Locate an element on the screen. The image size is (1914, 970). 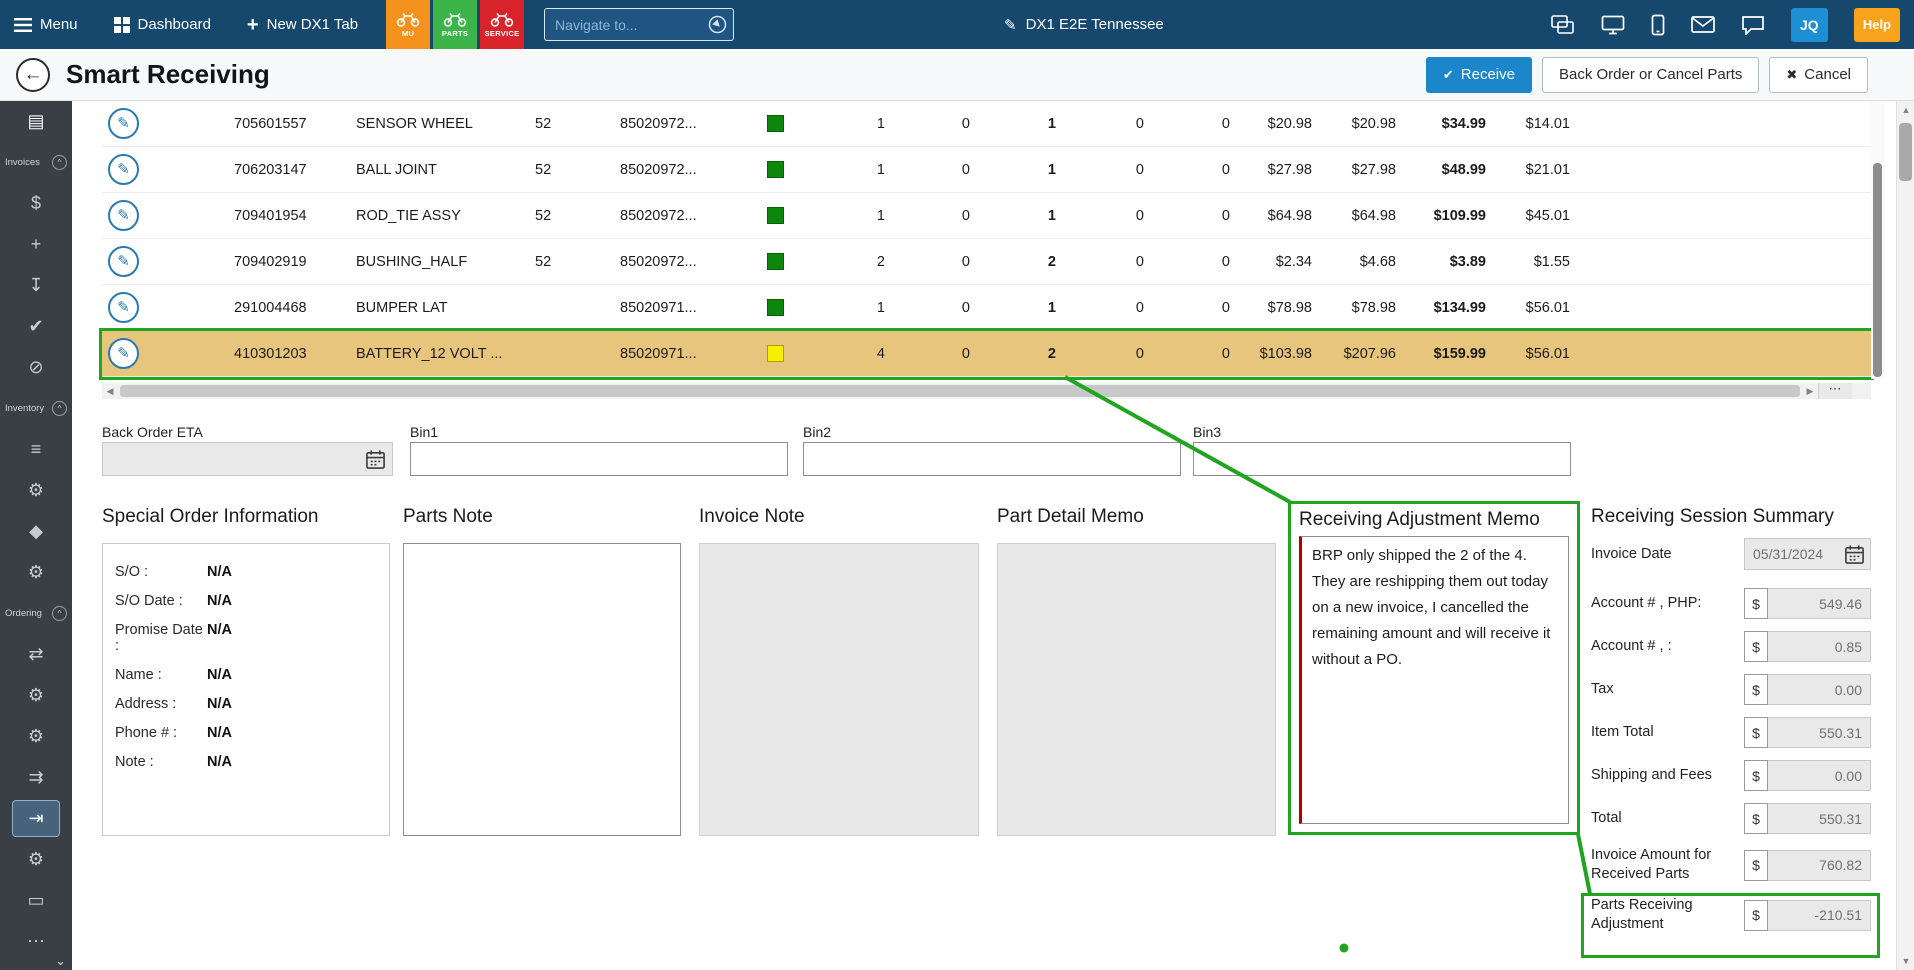
receiving-settings-icon: ⚙ is located at coordinates (36, 859).